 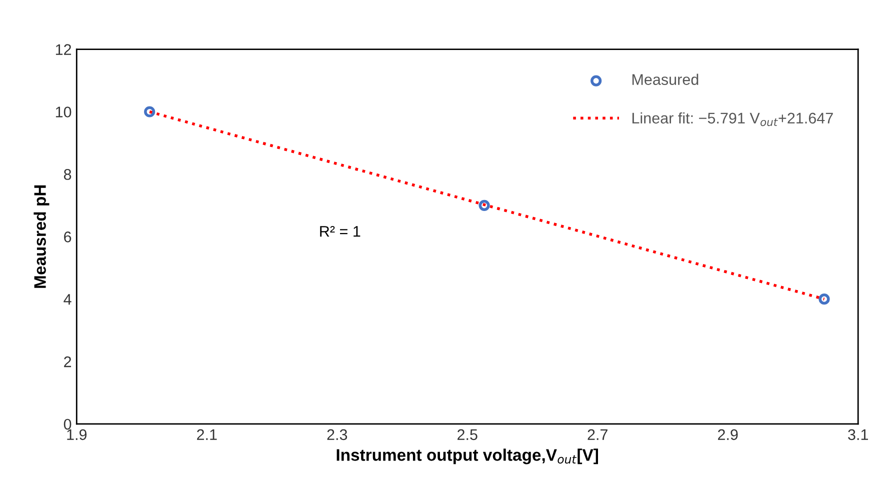 What do you see at coordinates (467, 456) in the screenshot?
I see `x-axis-title: Instrument output voltage,V$_{out}$[V]` at bounding box center [467, 456].